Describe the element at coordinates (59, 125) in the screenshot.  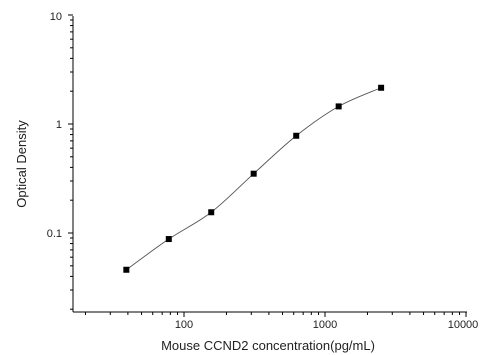
I see `y-tick-label: 1` at that location.